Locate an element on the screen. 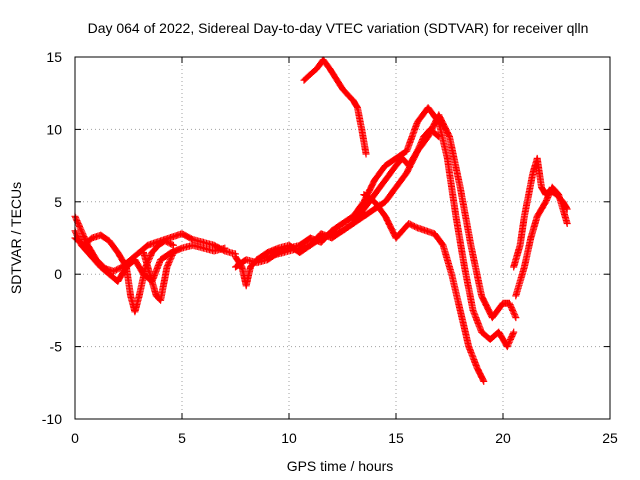  series-track-e is located at coordinates (337, 207).